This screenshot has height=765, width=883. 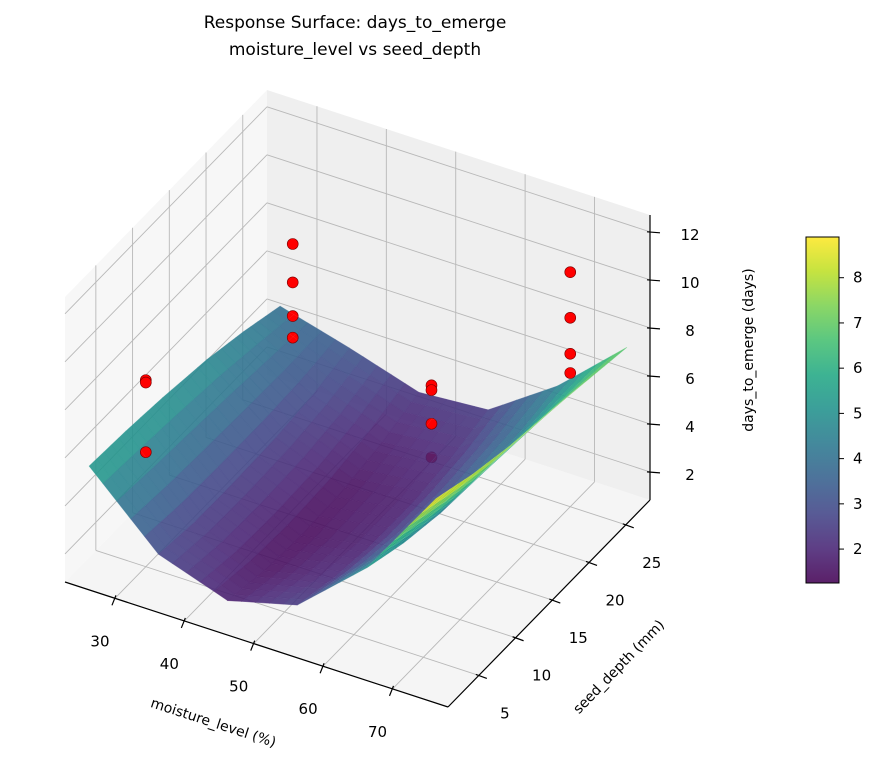 What do you see at coordinates (690, 379) in the screenshot?
I see `z-tick-label: 6` at bounding box center [690, 379].